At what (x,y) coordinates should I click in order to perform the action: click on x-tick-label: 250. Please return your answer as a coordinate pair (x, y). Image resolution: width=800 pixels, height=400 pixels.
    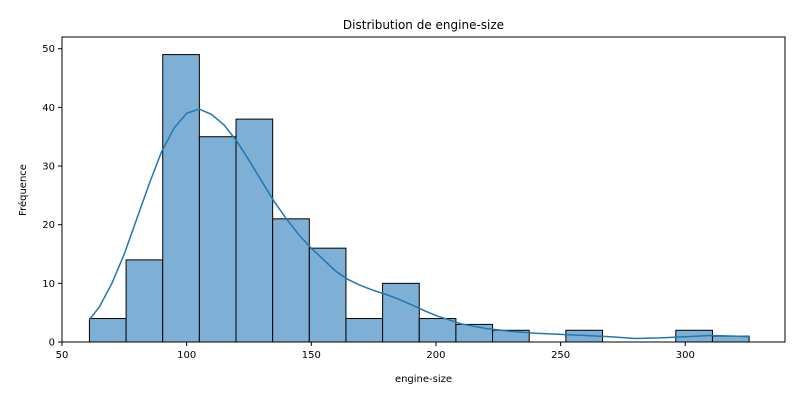
    Looking at the image, I should click on (560, 355).